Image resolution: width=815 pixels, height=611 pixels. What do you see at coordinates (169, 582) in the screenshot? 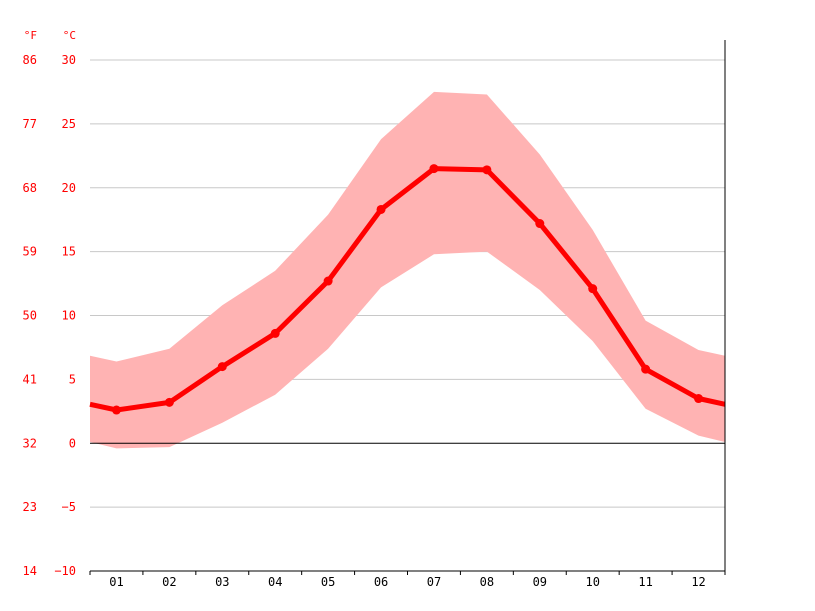
I see `x-tick-label-02: 02` at bounding box center [169, 582].